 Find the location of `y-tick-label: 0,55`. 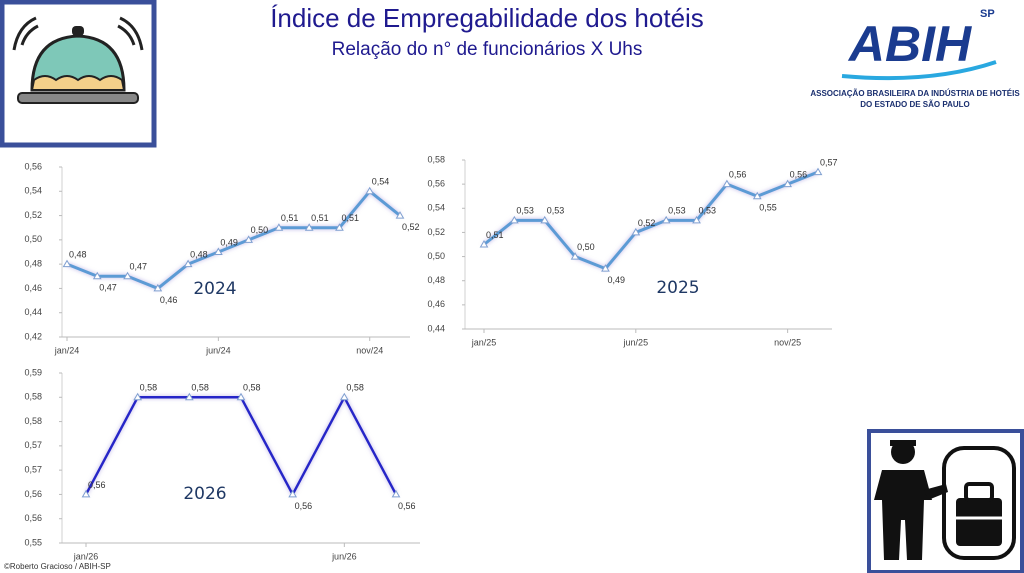

y-tick-label: 0,55 is located at coordinates (33, 542).